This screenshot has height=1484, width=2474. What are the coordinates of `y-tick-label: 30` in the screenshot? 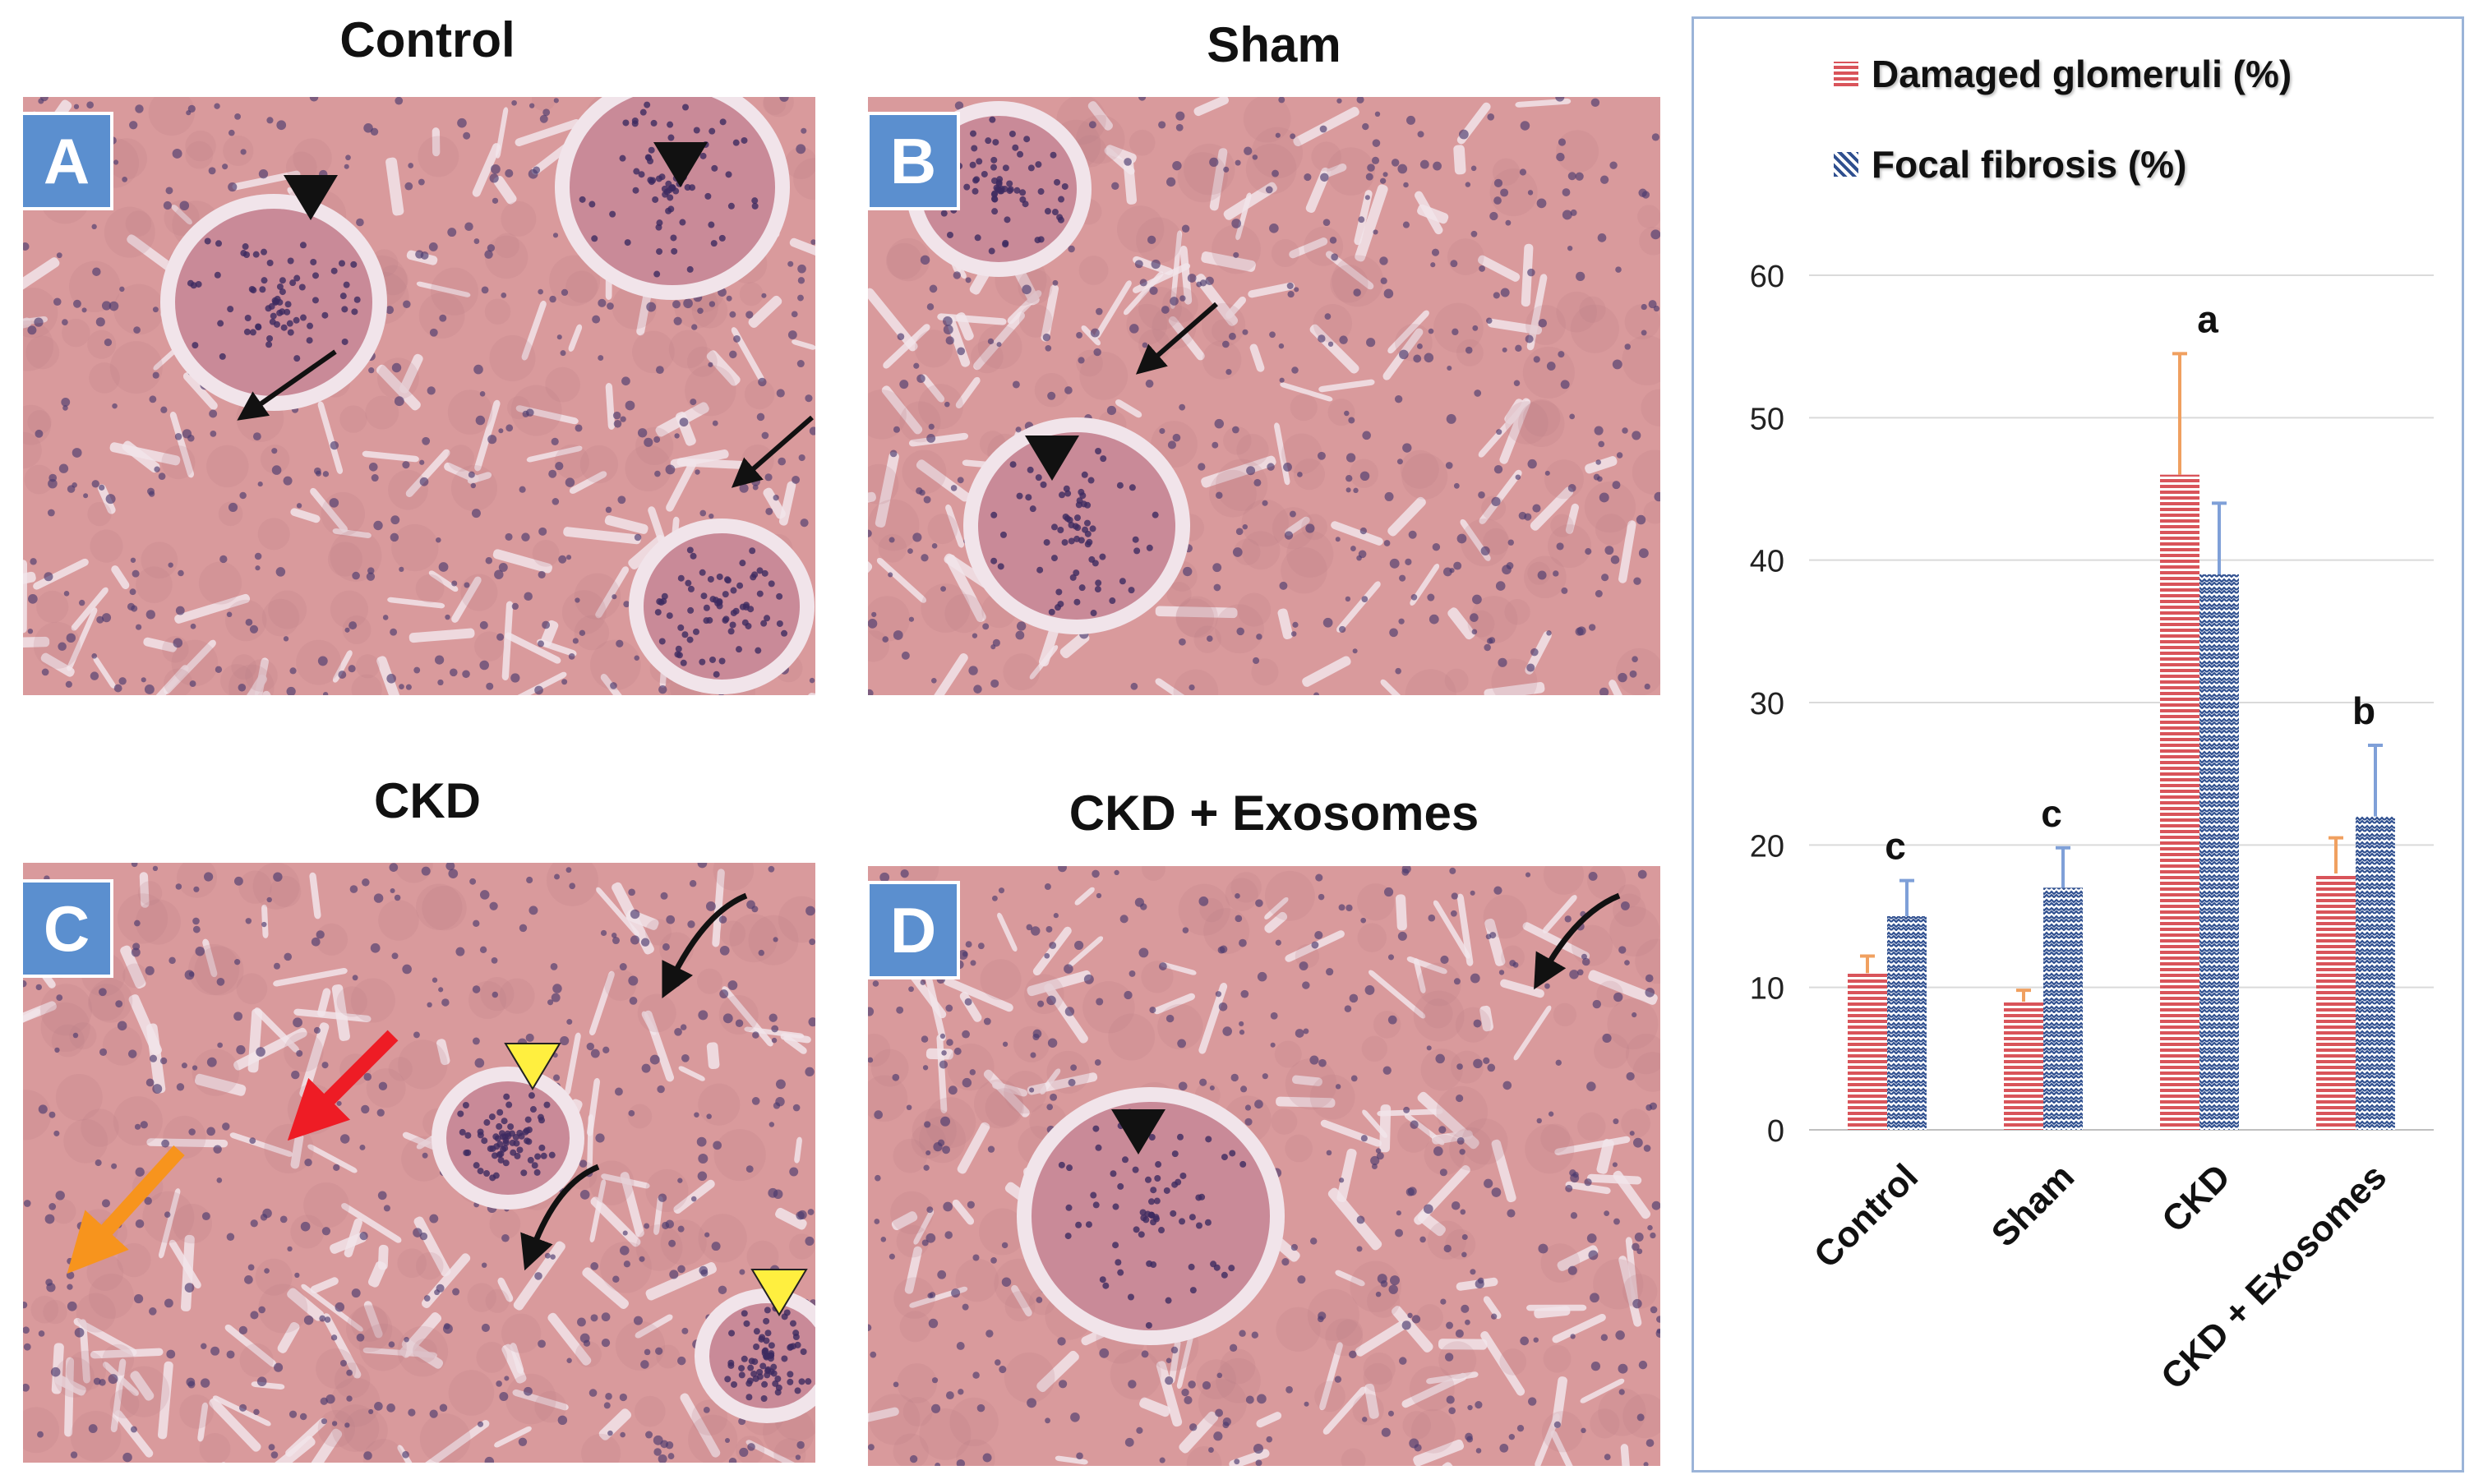 It's located at (1767, 704).